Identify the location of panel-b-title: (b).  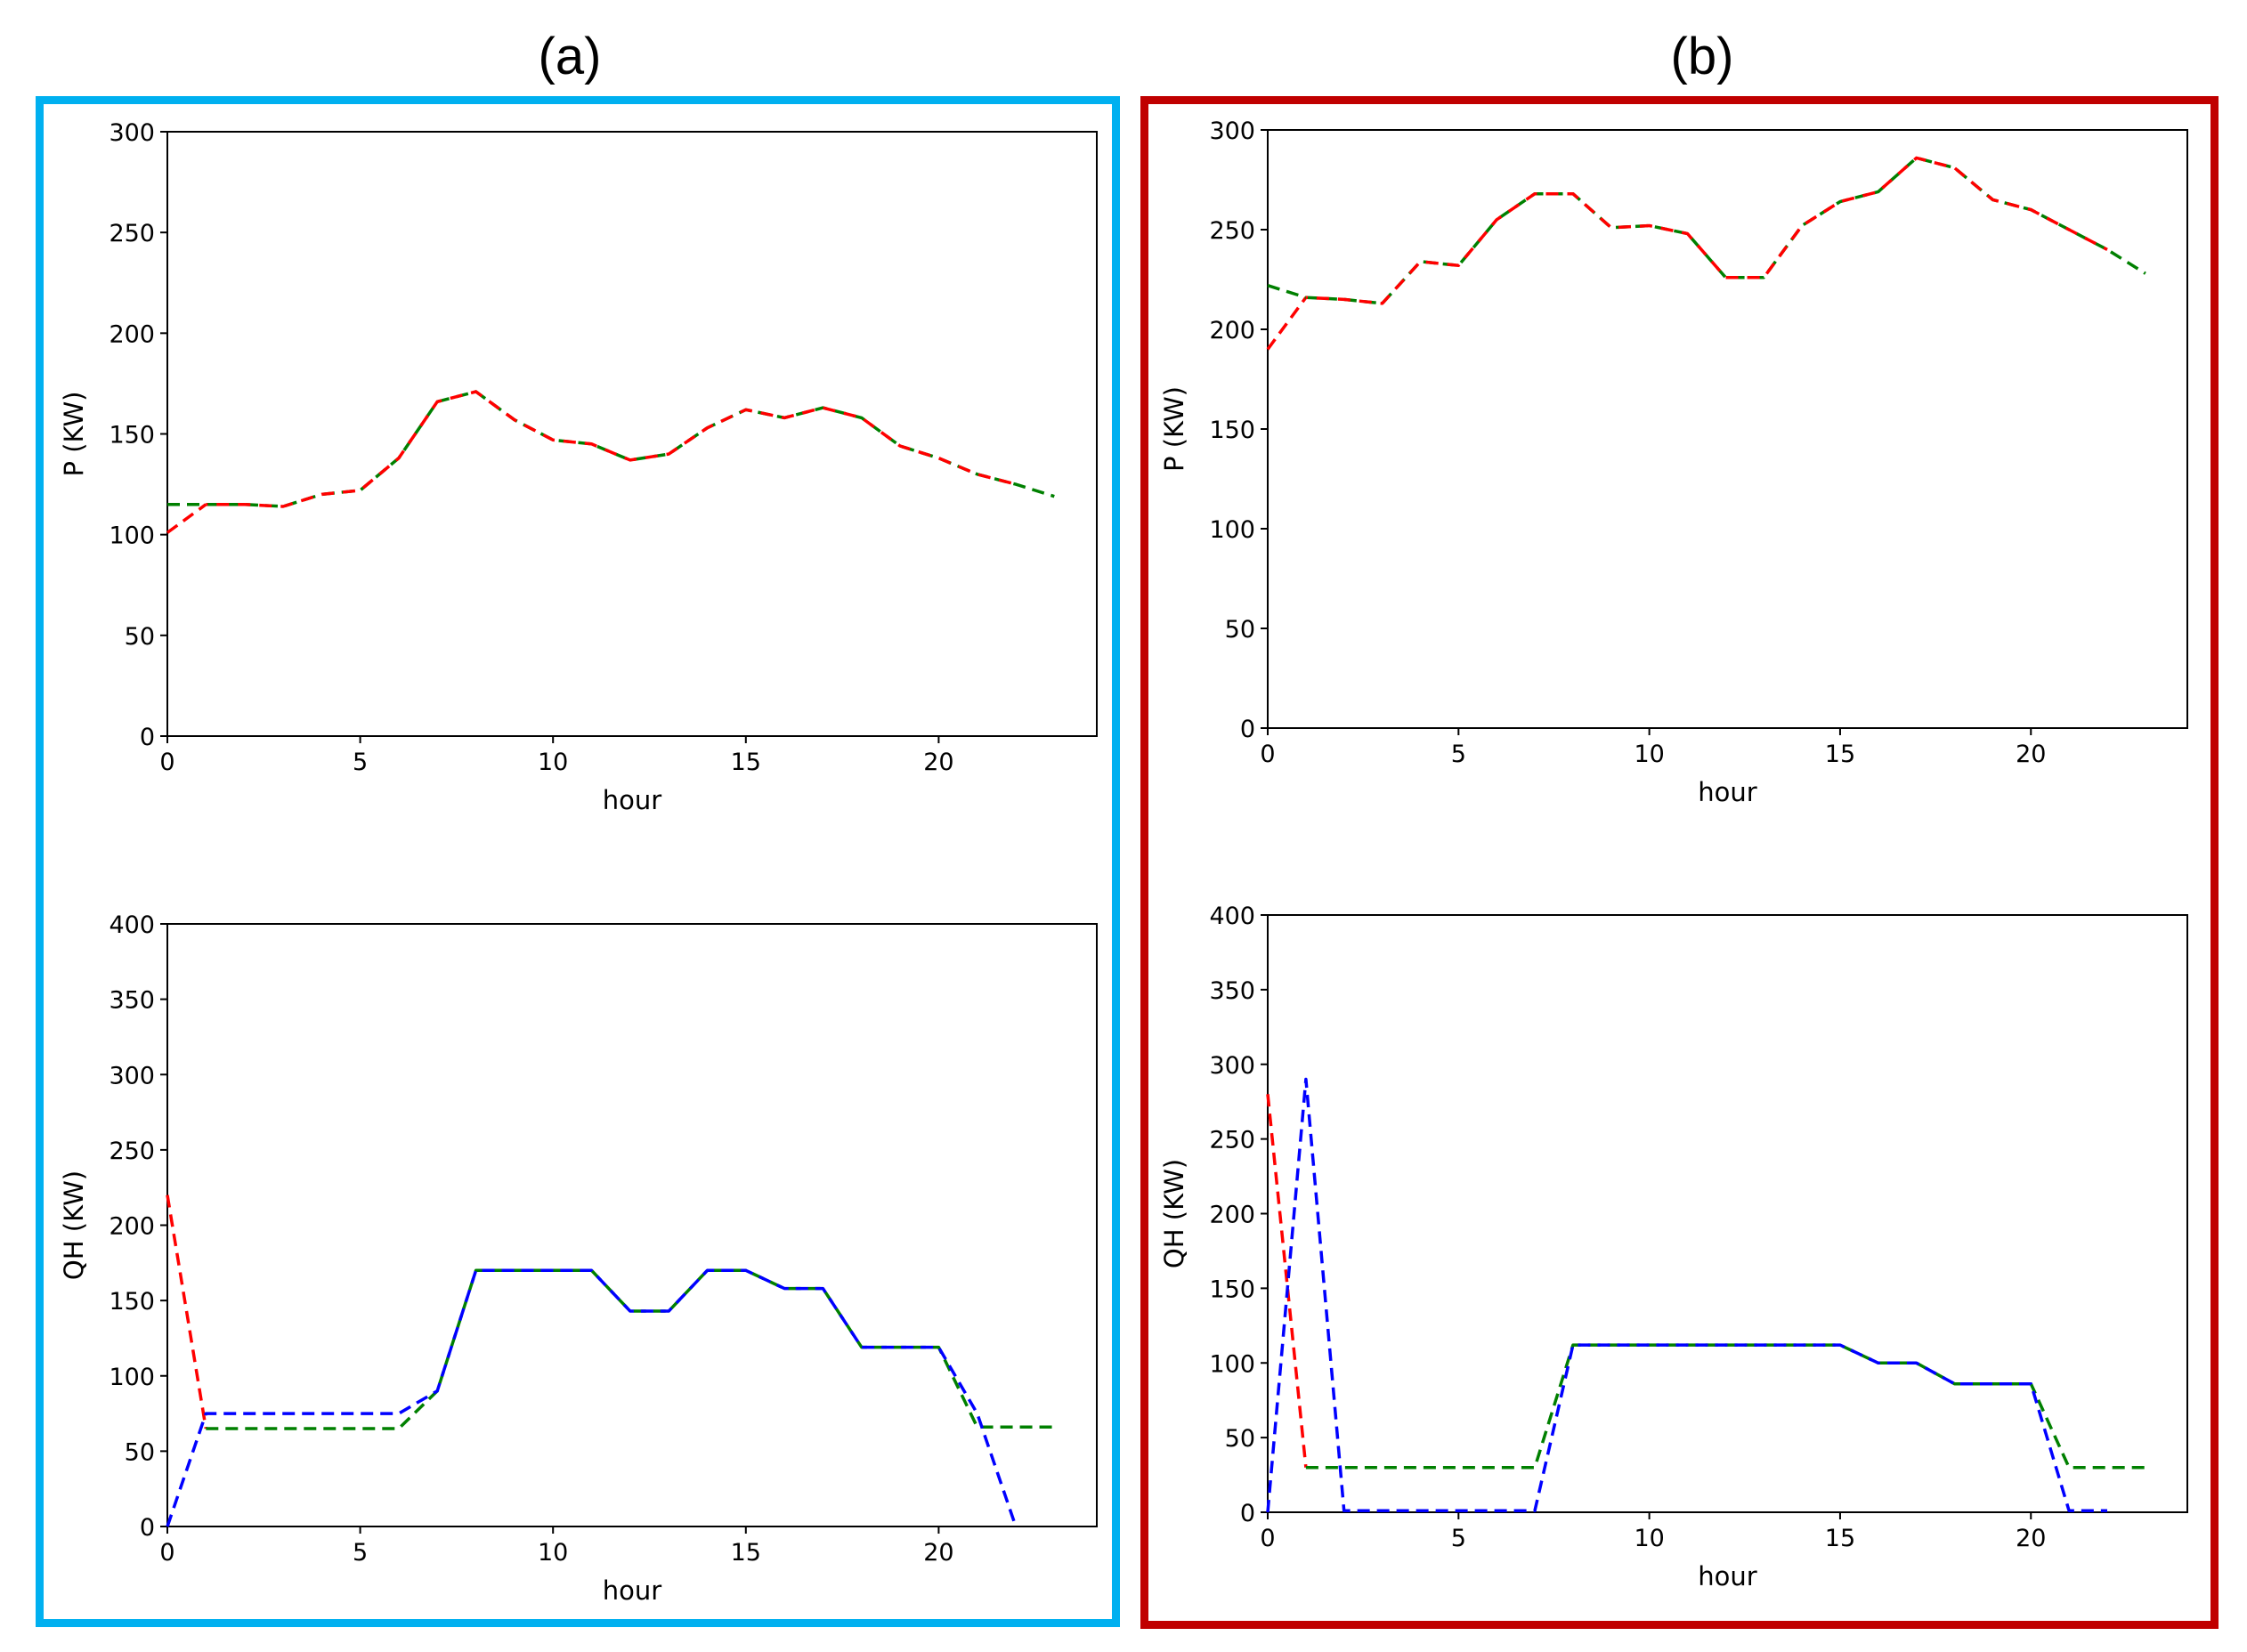
(1702, 56).